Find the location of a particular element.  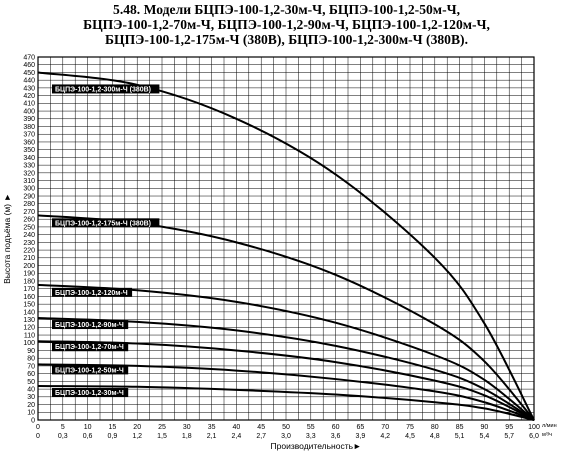

y-tick-label: 60 is located at coordinates (31, 374).